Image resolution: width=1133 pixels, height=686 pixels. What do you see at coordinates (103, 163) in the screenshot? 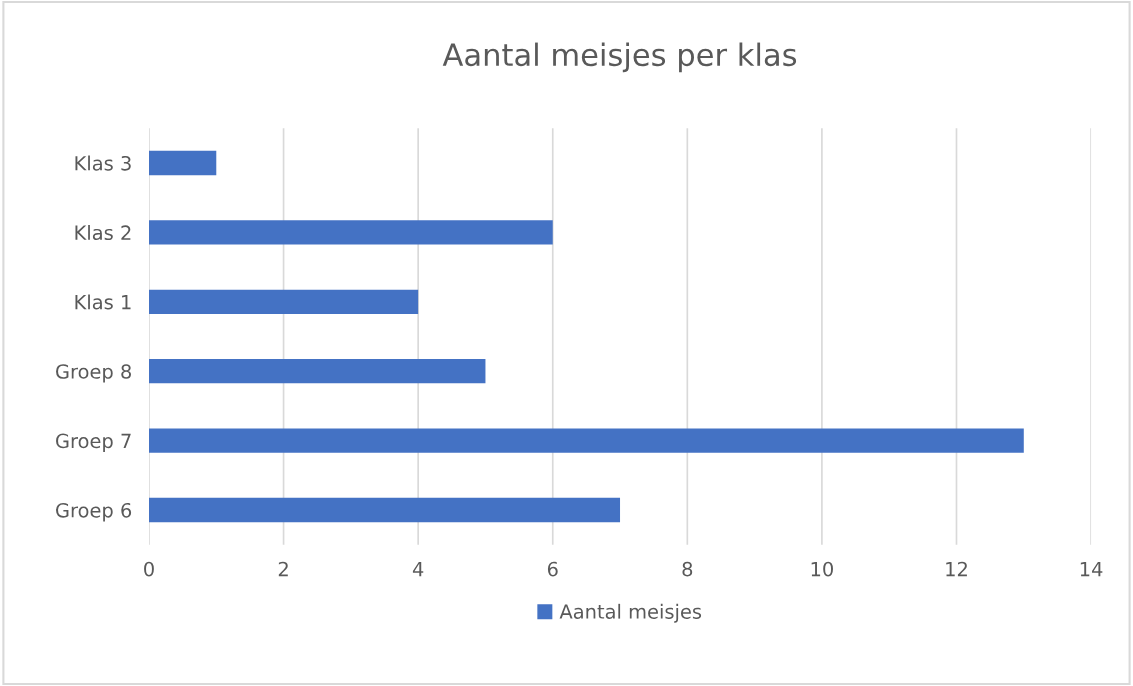
I see `y-tick-label: Klas 3` at bounding box center [103, 163].